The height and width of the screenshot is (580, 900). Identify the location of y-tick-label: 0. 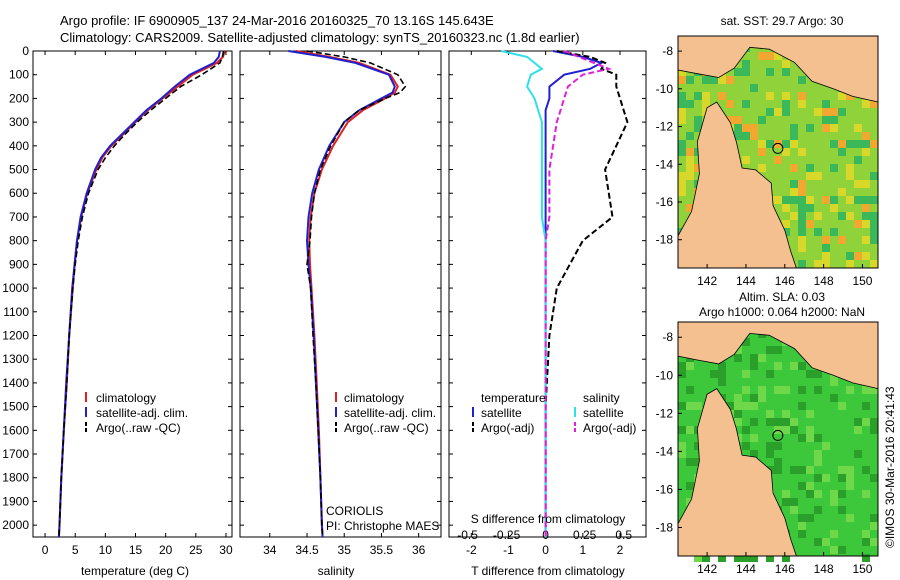
(25, 51).